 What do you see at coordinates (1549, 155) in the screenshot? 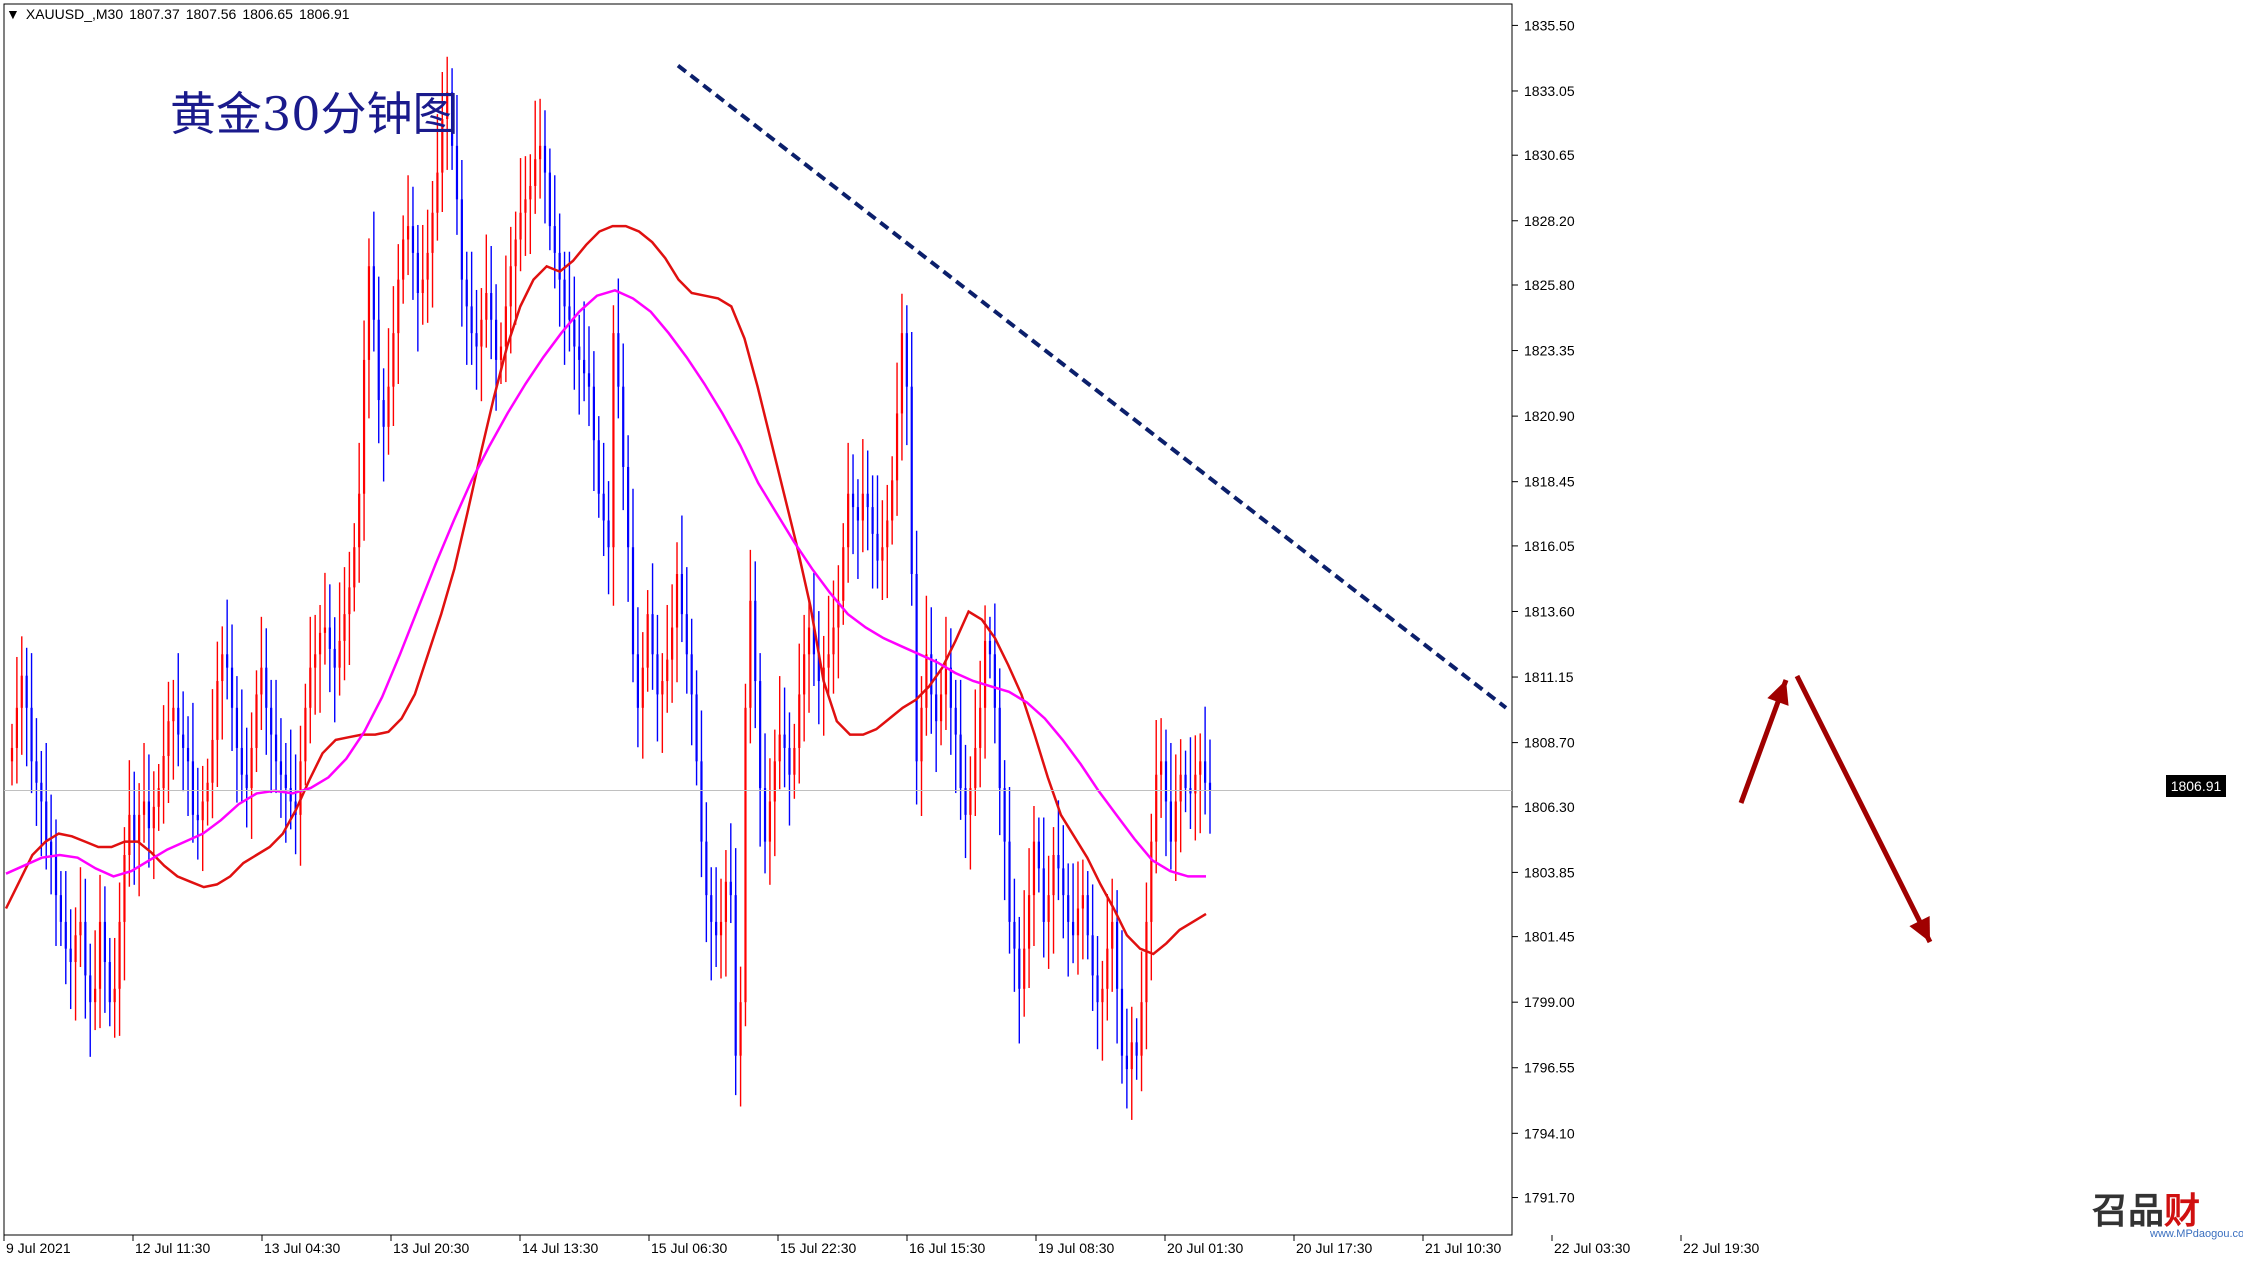
I see `y-tick-label: 1830.65` at bounding box center [1549, 155].